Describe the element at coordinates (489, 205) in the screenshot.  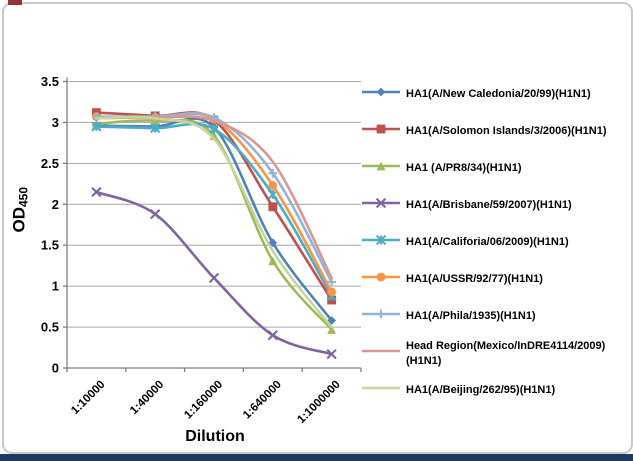
I see `legend-label: HA1(A/Brisbane/59/2007)(H1N1)` at that location.